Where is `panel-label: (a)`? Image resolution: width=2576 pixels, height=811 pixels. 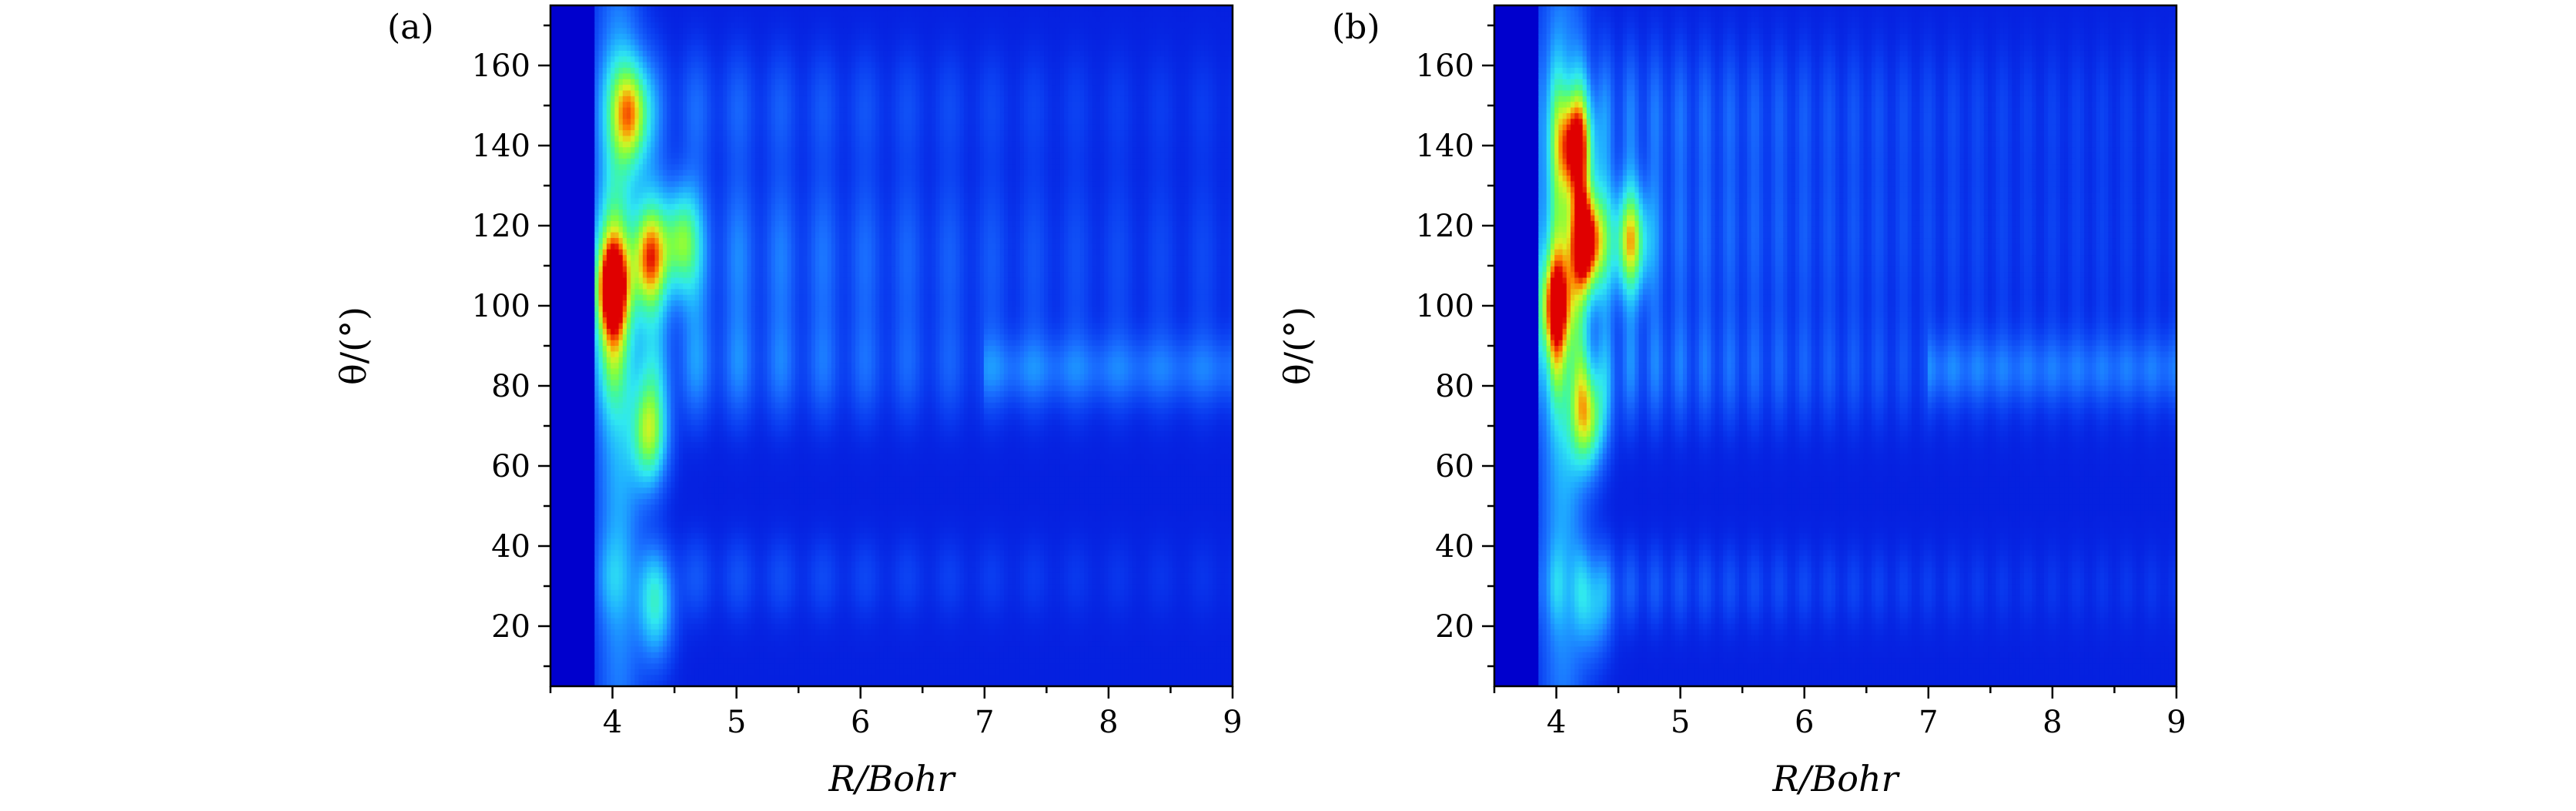 panel-label: (a) is located at coordinates (411, 27).